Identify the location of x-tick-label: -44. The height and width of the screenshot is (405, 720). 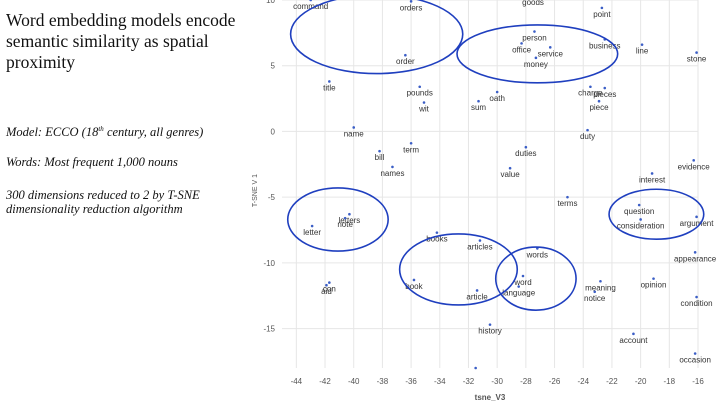
(297, 381).